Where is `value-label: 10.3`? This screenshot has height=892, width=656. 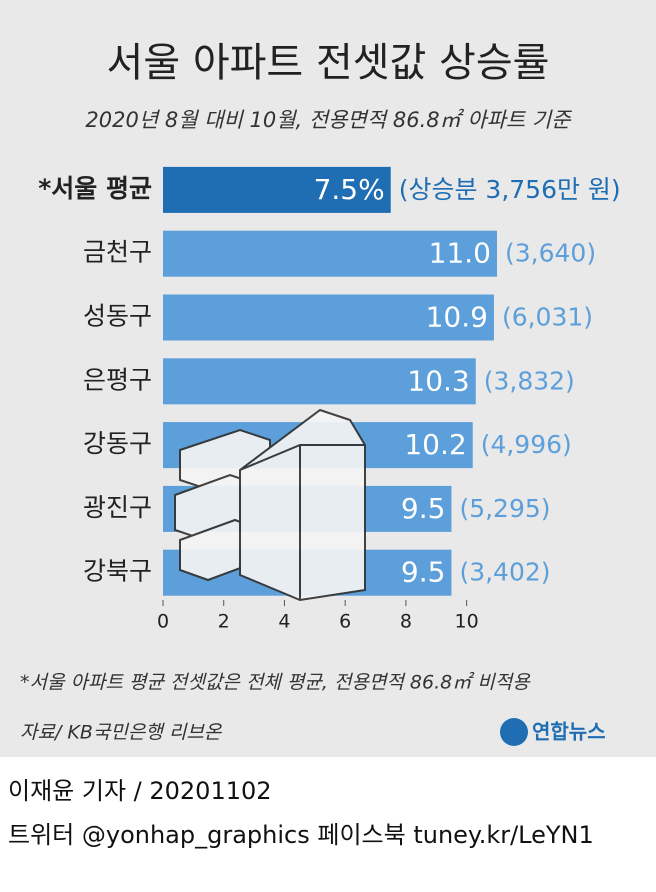 value-label: 10.3 is located at coordinates (438, 380).